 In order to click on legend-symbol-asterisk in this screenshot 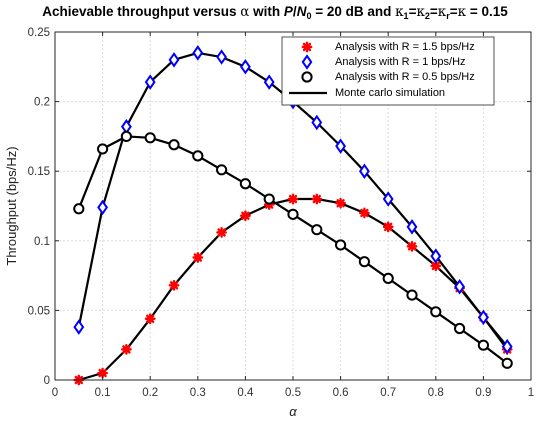, I will do `click(307, 47)`.